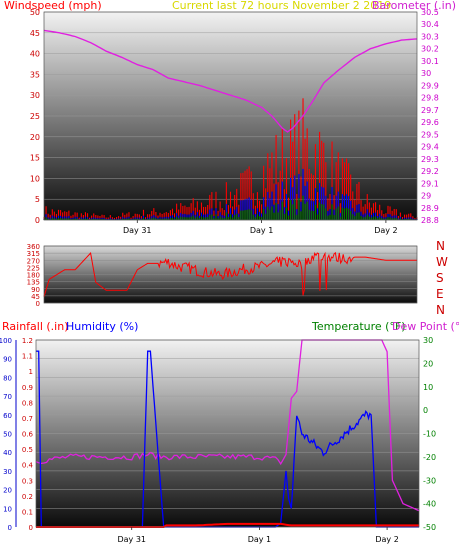 The width and height of the screenshot is (459, 555). I want to click on wind-tick-label: 0, so click(37, 220).